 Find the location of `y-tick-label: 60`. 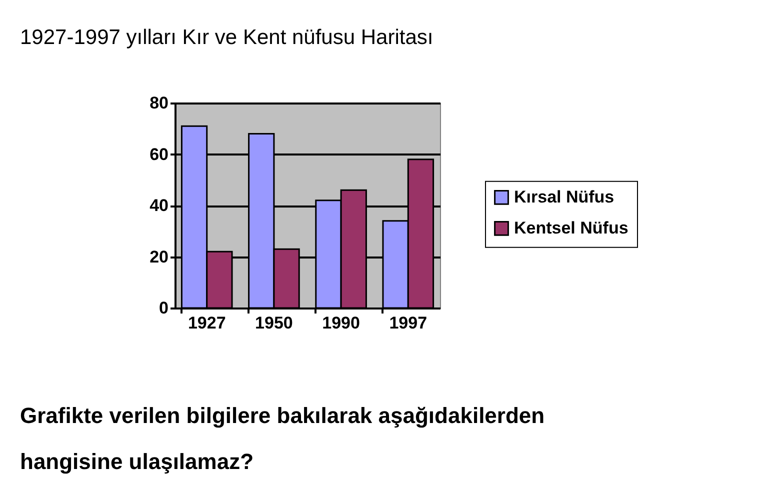

y-tick-label: 60 is located at coordinates (159, 154).